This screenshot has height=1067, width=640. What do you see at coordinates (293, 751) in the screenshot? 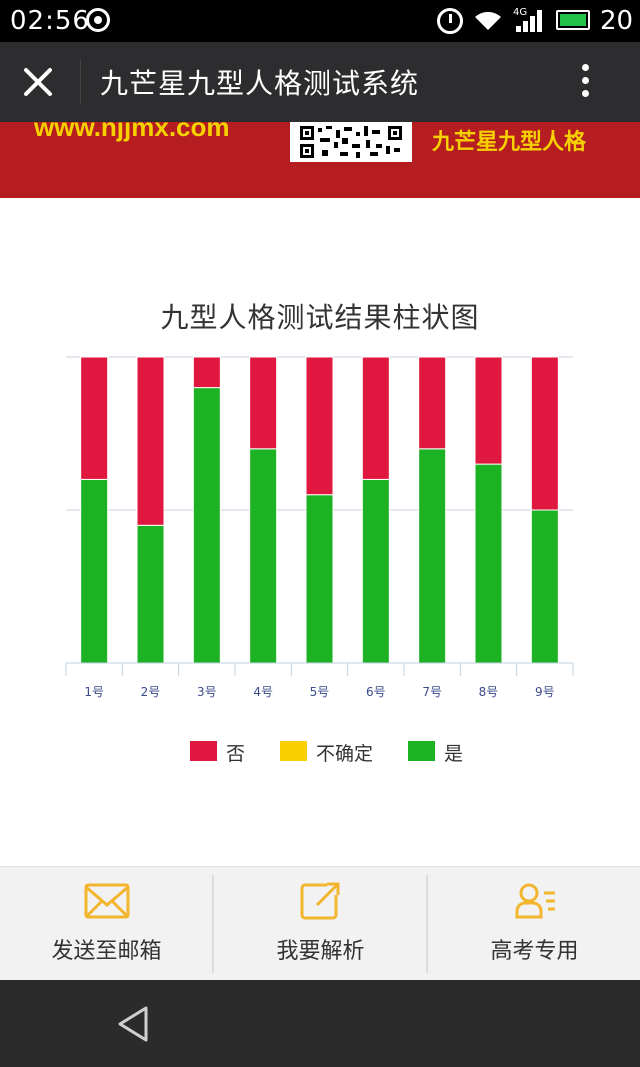
I see `legend-swatch-uncertain` at bounding box center [293, 751].